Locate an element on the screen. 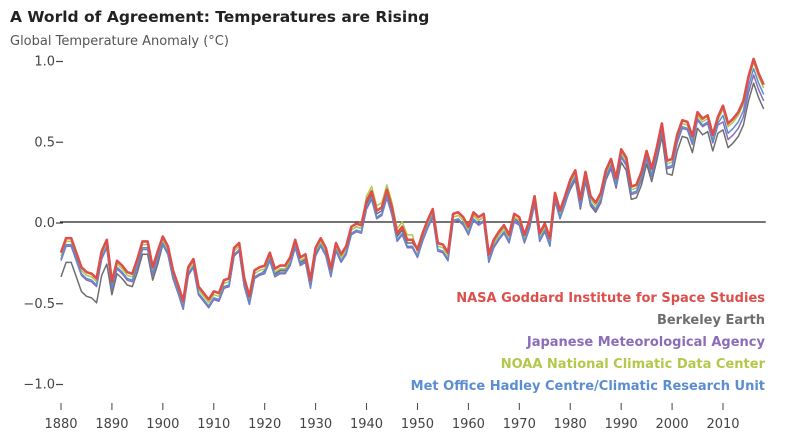 The width and height of the screenshot is (800, 446). x-tick-label: 2010 is located at coordinates (722, 424).